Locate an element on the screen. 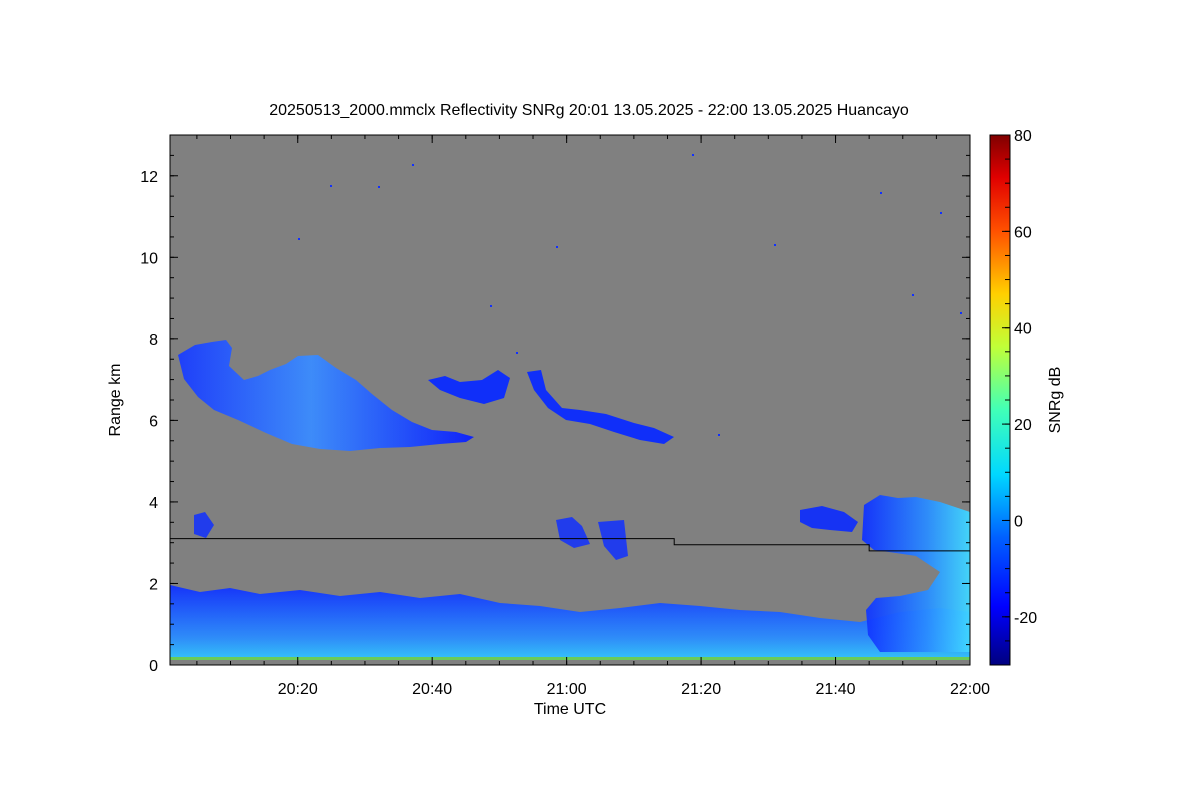 The height and width of the screenshot is (800, 1200). y-tick-label: 12 is located at coordinates (149, 177).